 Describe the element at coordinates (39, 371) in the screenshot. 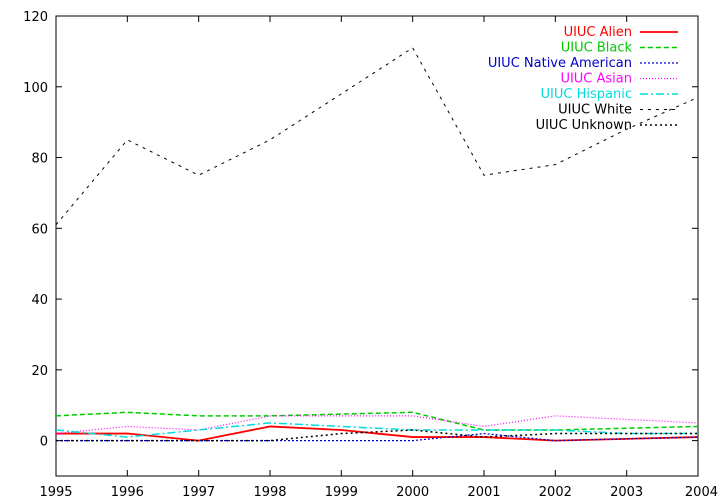

I see `y-tick-label: 20` at that location.